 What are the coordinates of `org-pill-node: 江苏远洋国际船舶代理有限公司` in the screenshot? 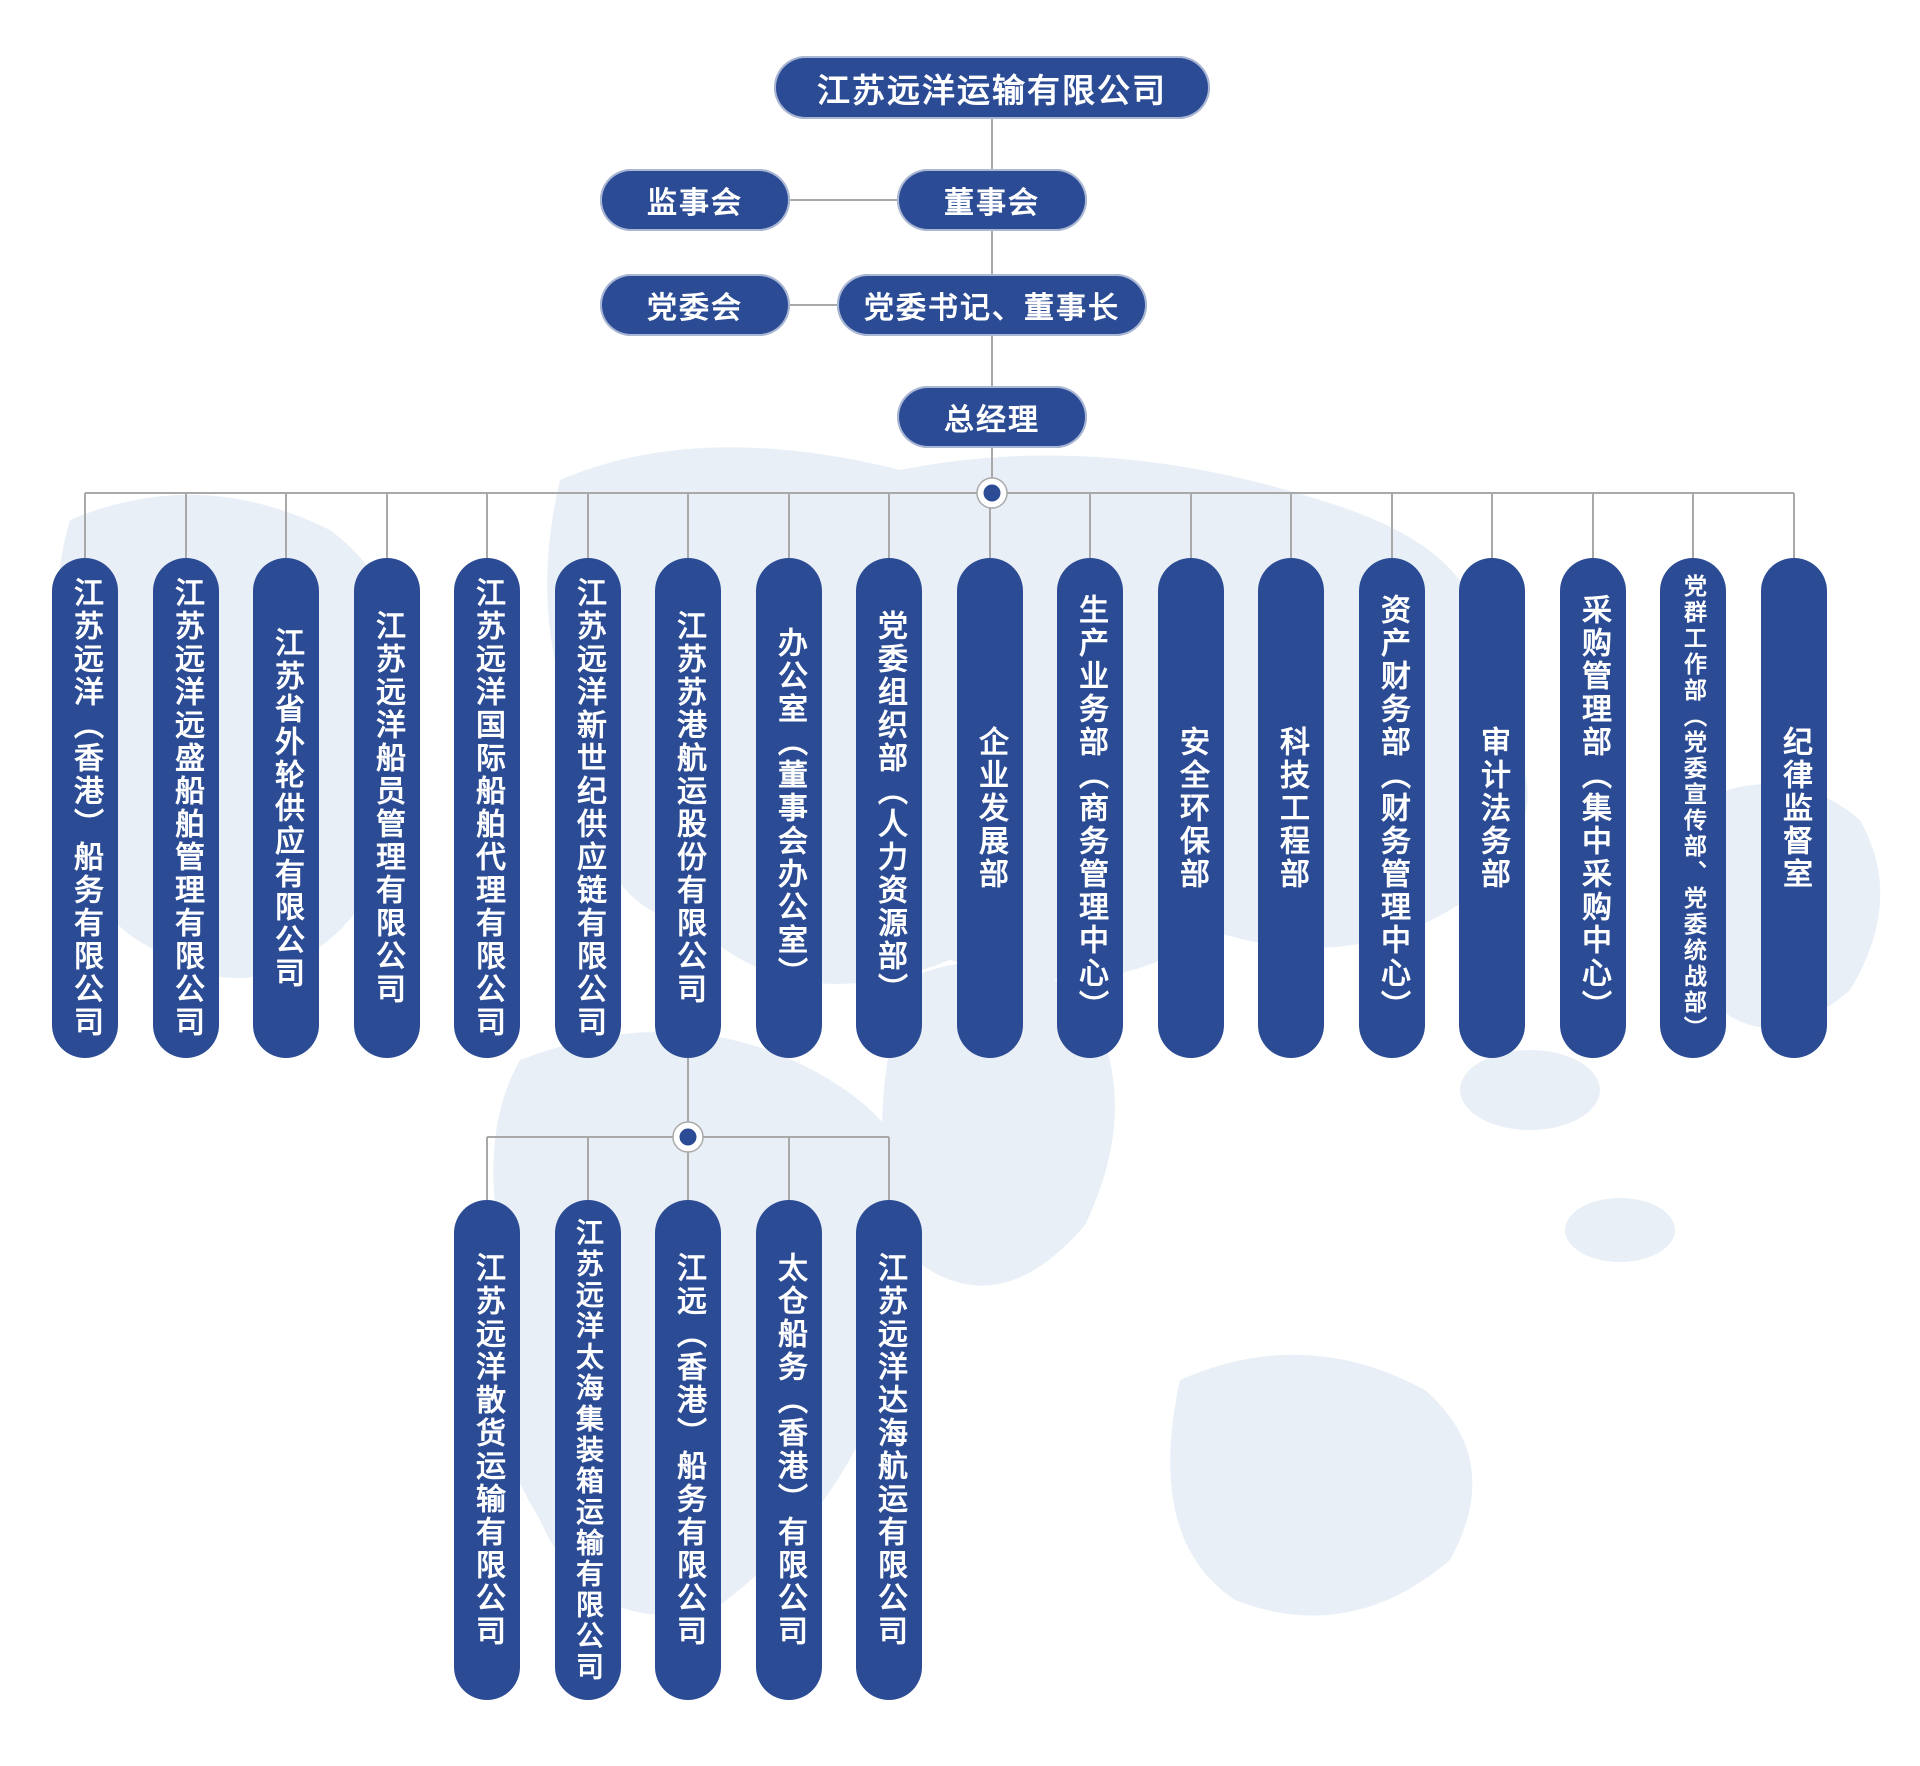 It's located at (487, 808).